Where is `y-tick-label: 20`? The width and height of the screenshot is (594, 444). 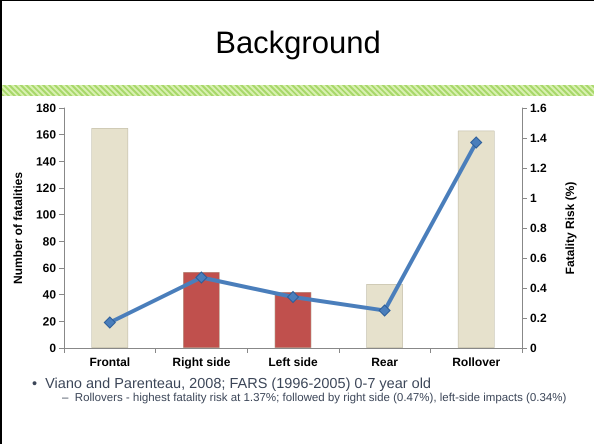 y-tick-label: 20 is located at coordinates (49, 321).